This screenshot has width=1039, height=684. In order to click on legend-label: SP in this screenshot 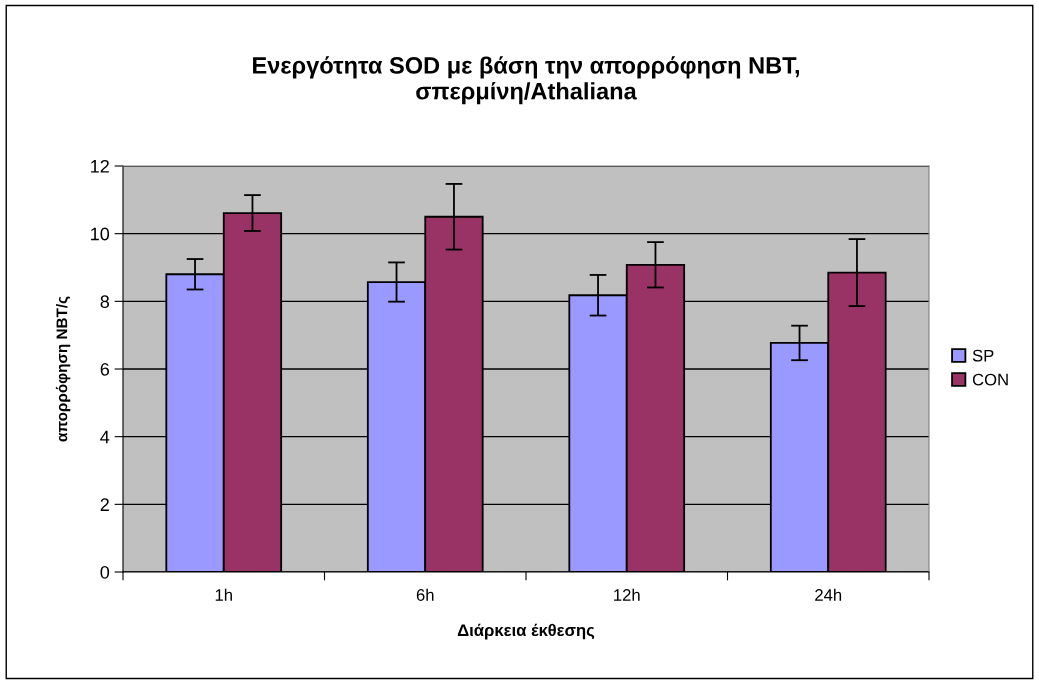, I will do `click(983, 355)`.